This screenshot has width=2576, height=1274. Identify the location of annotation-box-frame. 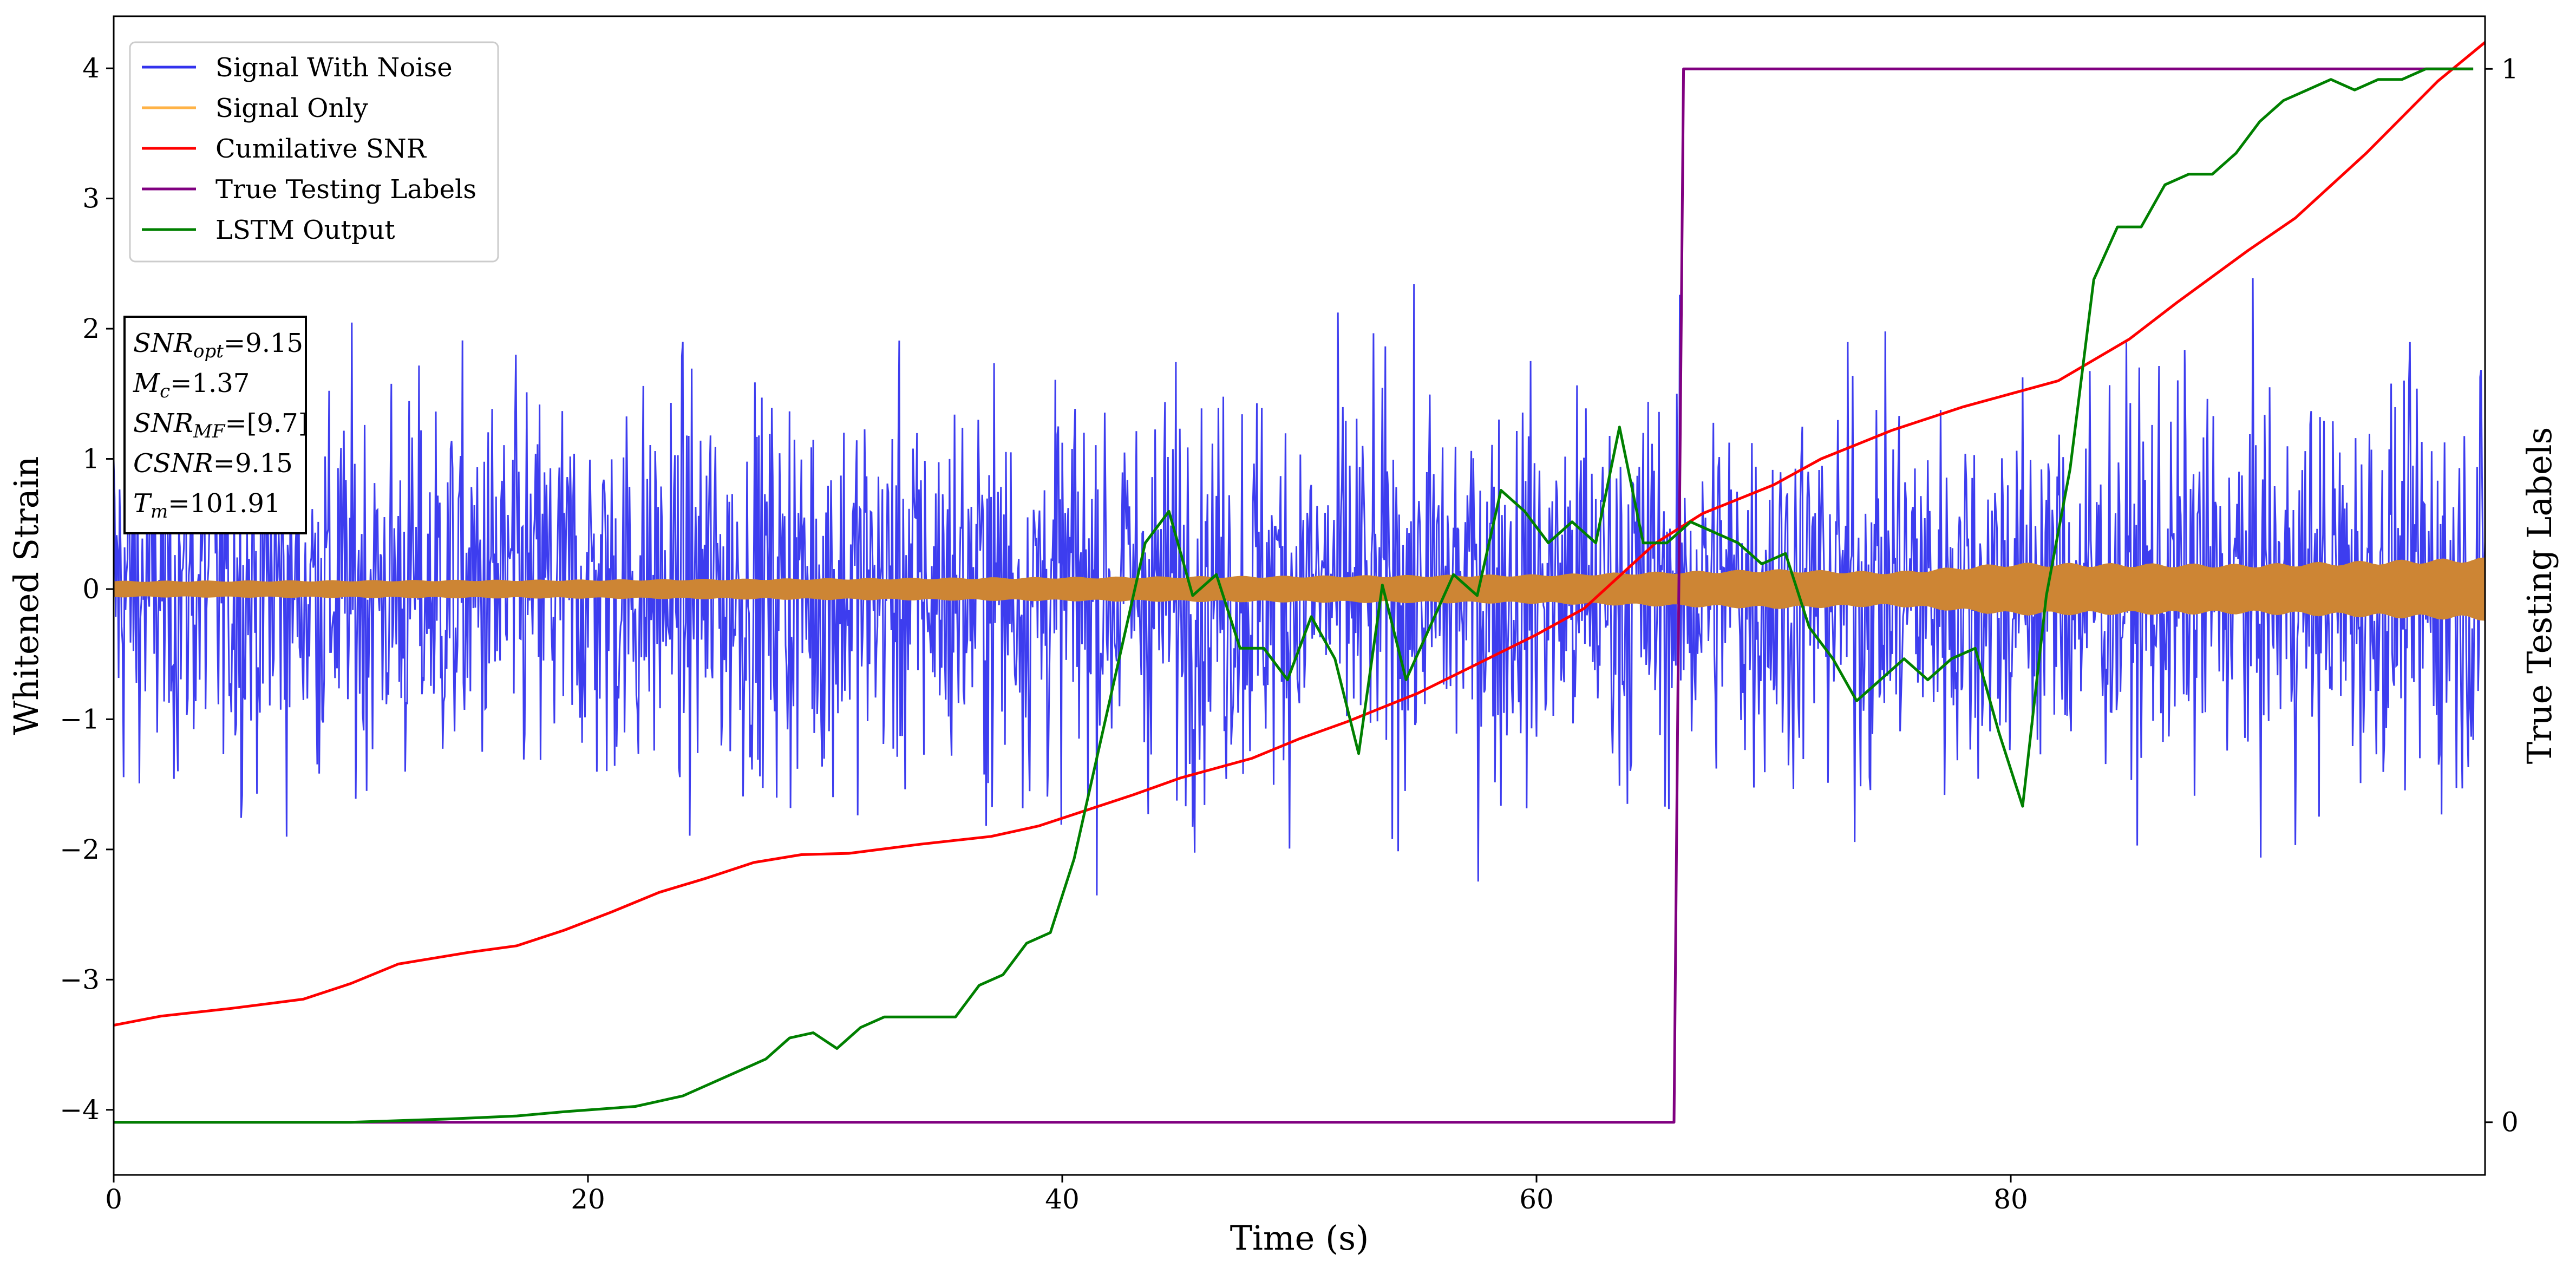
(215, 425).